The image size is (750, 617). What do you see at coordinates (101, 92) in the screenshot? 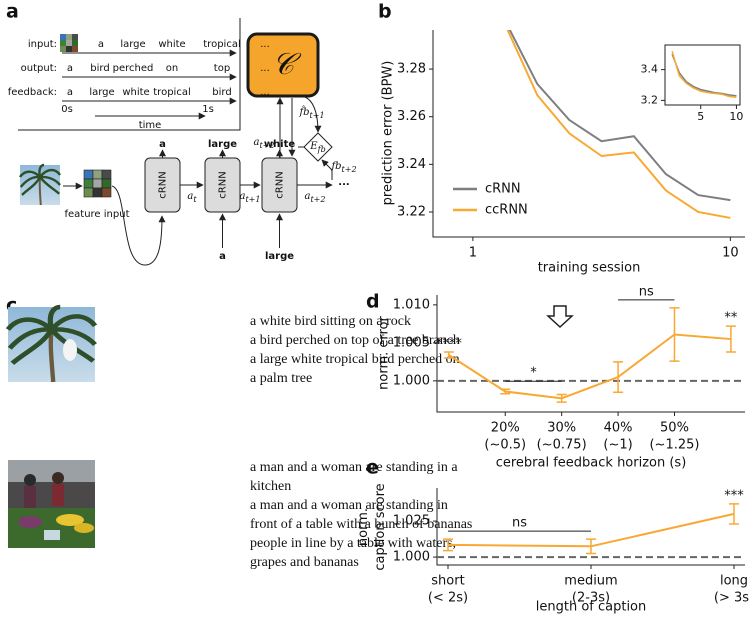
I see `token: large` at bounding box center [101, 92].